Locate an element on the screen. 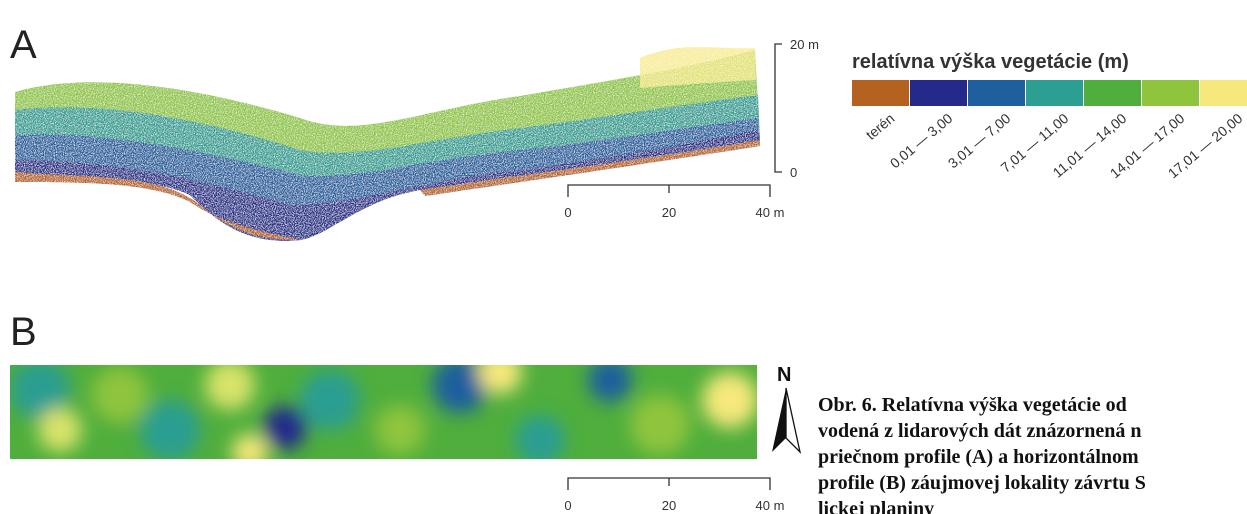 The image size is (1247, 514). caption-line: priečnom profile (A) a horizontálnom is located at coordinates (978, 457).